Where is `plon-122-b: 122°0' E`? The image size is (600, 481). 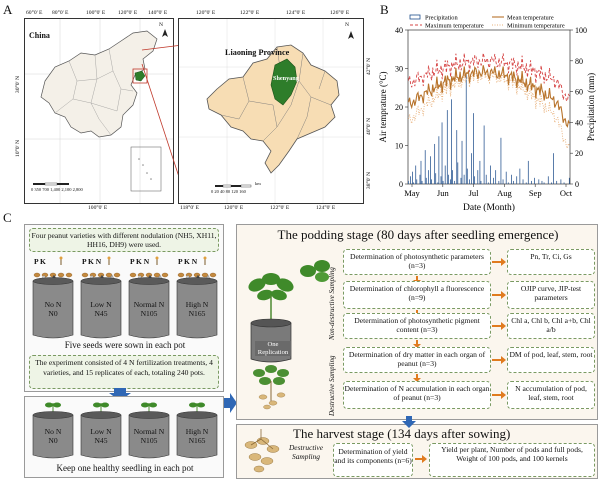 plon-122-b: 122°0' E is located at coordinates (280, 208).